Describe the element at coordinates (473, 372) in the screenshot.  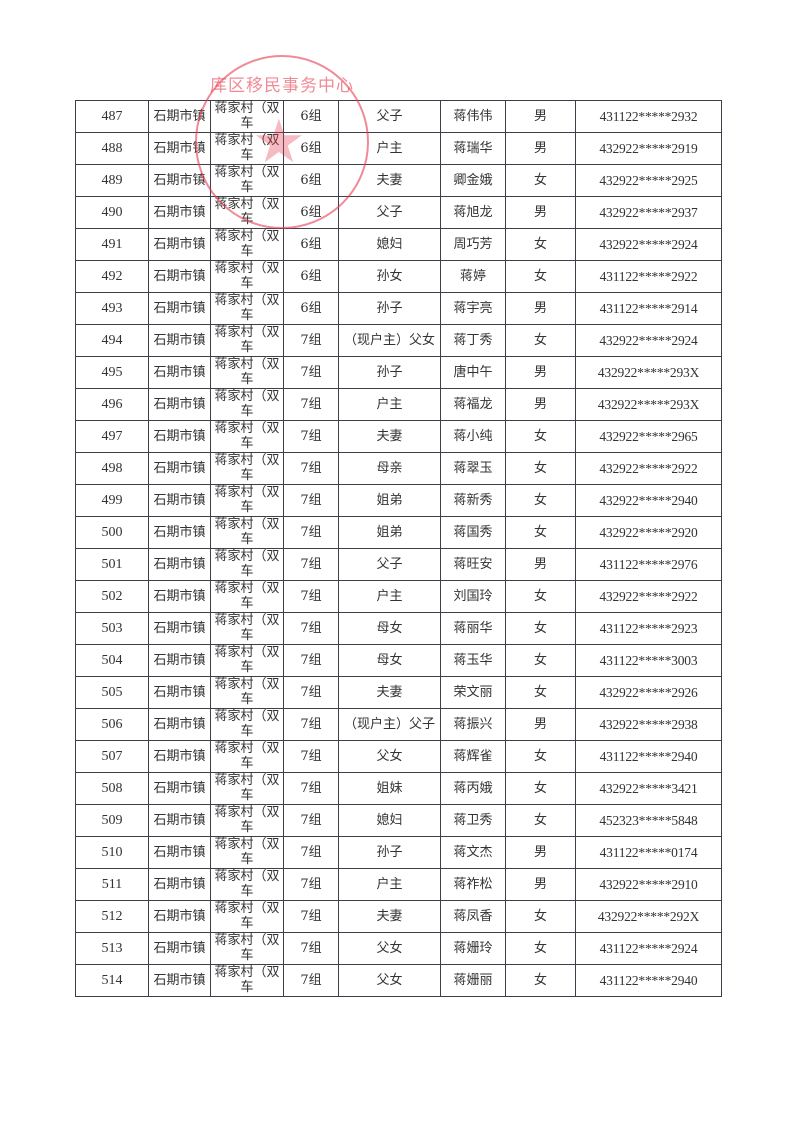
I see `name-cell: 唐中午` at that location.